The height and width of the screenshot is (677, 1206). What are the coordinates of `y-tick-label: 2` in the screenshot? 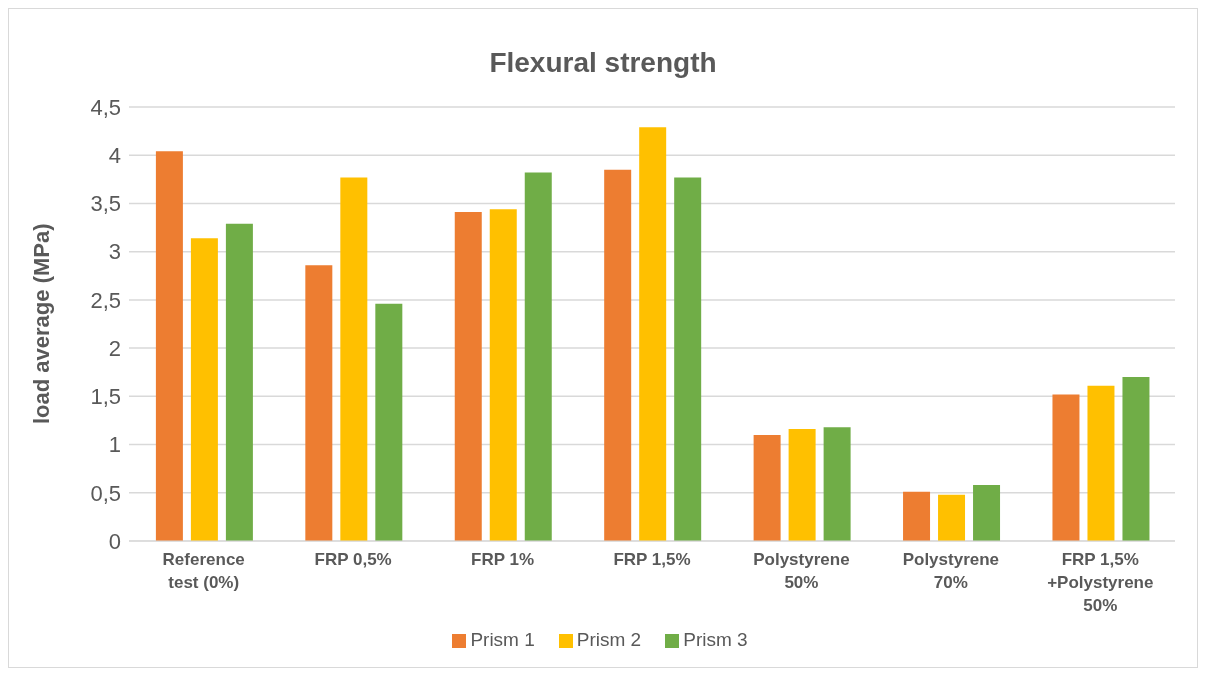 It's located at (114, 348).